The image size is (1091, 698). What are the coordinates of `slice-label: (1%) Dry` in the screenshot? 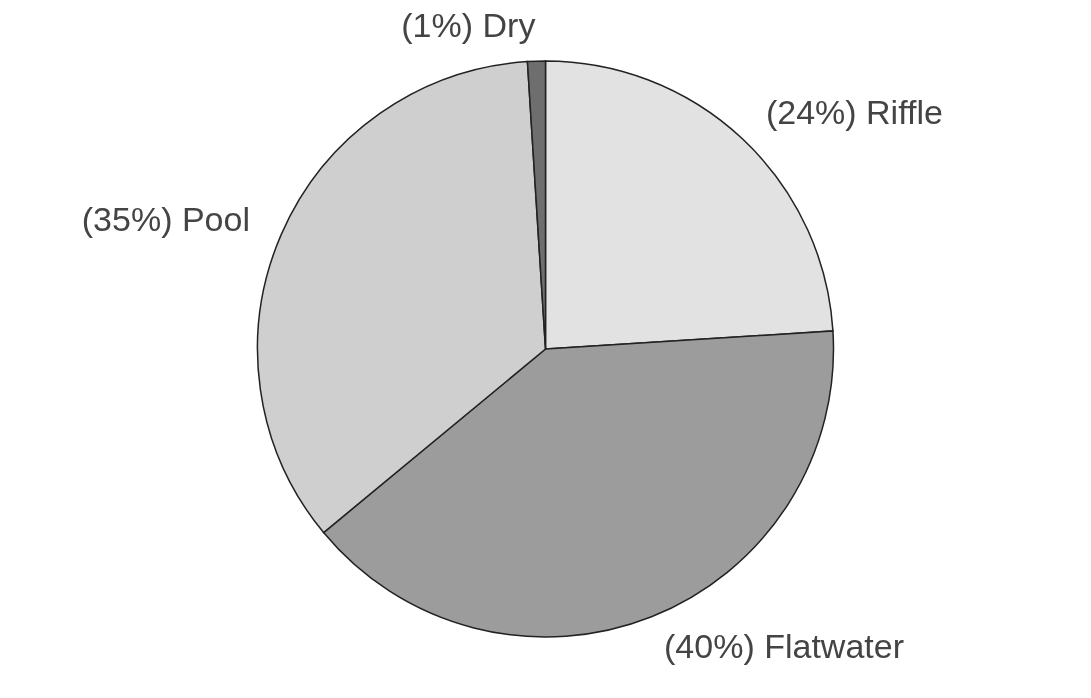 It's located at (468, 25).